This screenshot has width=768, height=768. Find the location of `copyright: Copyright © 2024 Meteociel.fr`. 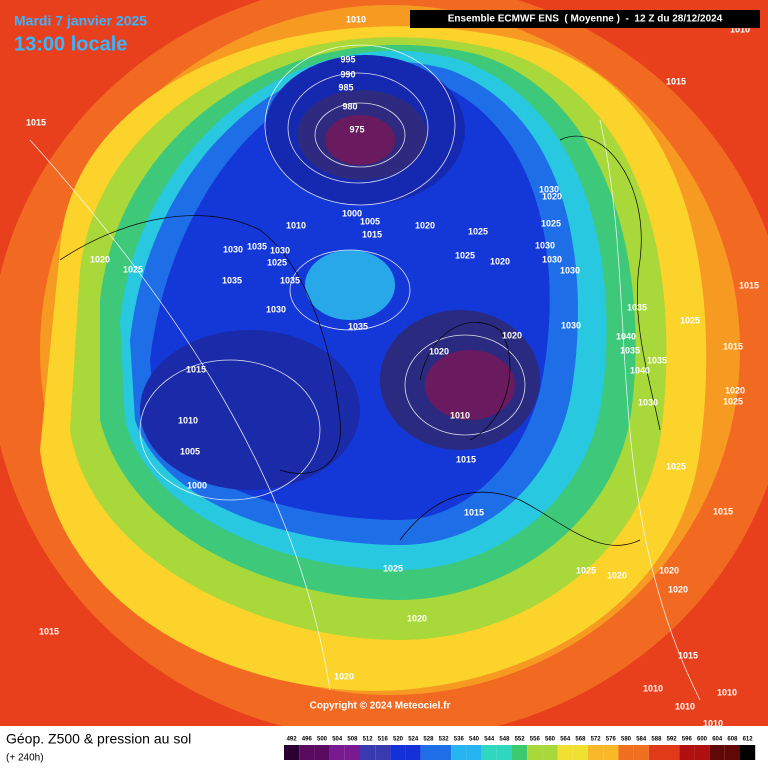

copyright: Copyright © 2024 Meteociel.fr is located at coordinates (380, 706).